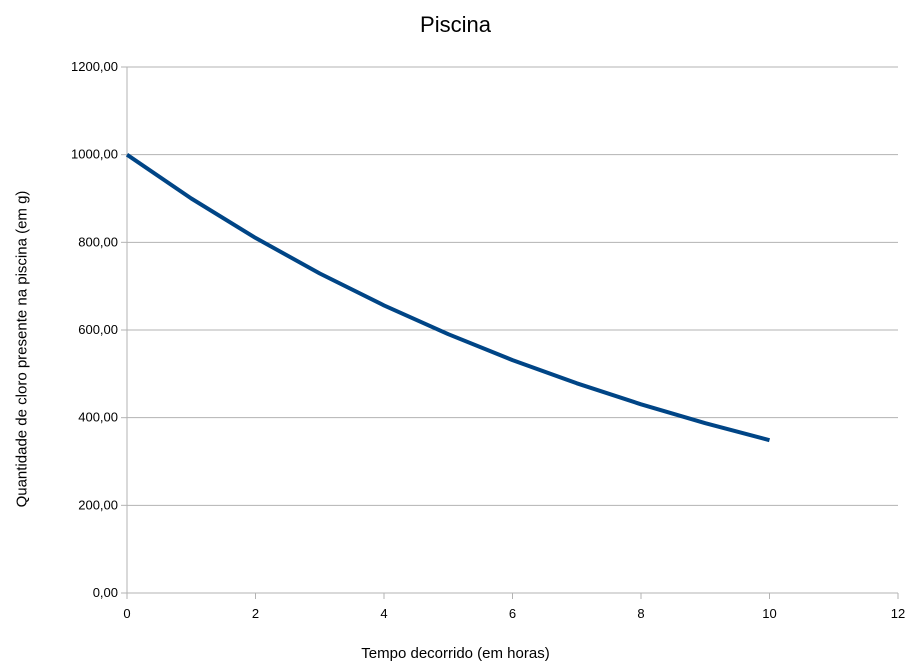  Describe the element at coordinates (94, 154) in the screenshot. I see `y-tick-label: 1000,00` at that location.